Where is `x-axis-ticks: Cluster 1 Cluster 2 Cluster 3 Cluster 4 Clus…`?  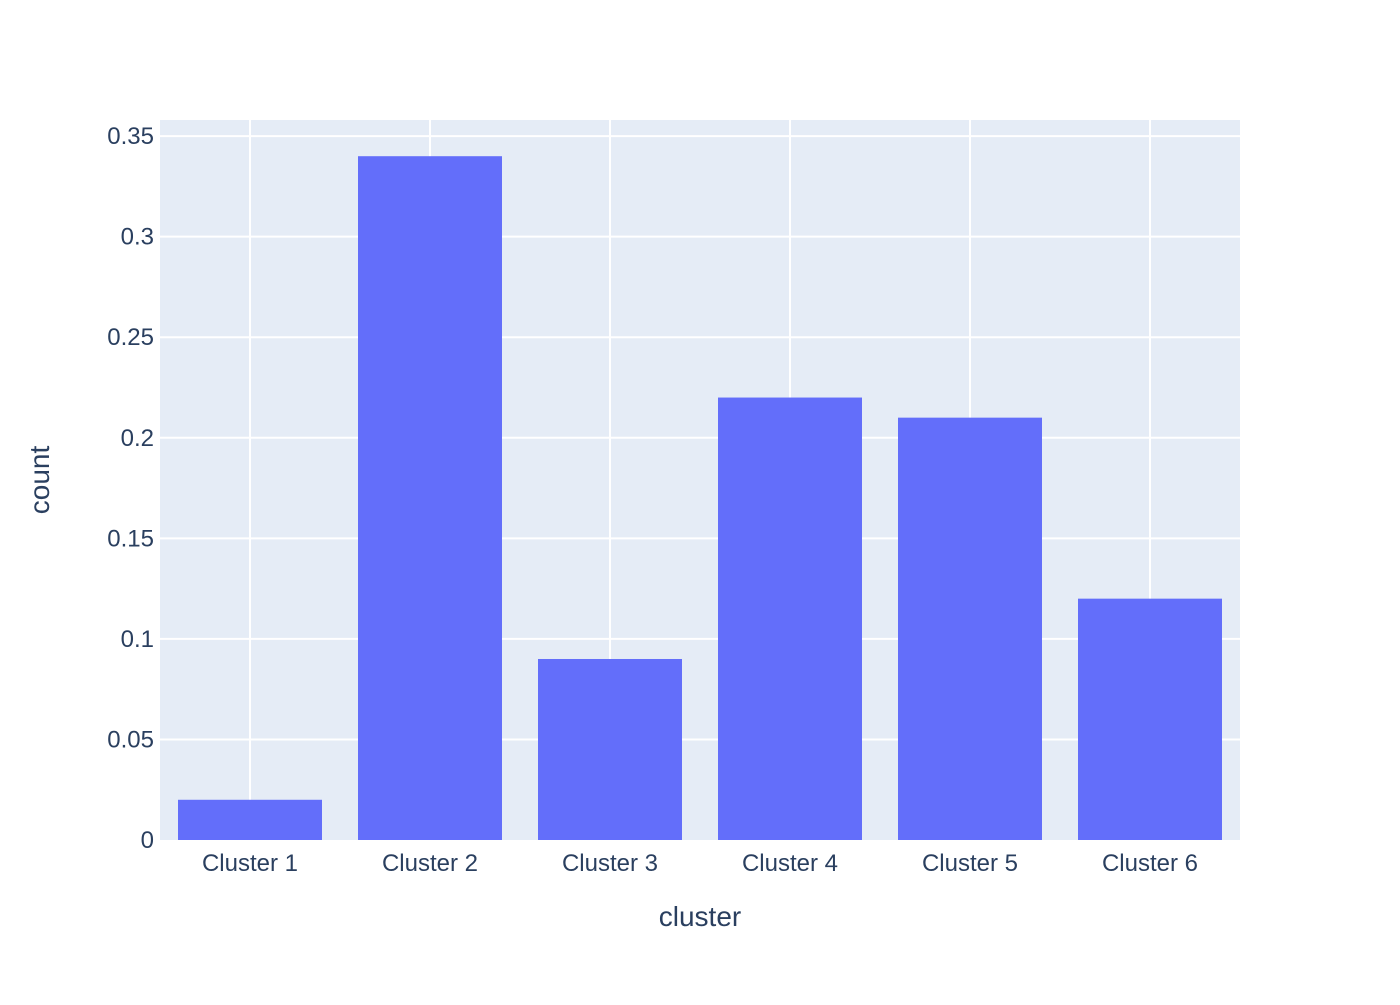
x-axis-ticks: Cluster 1 Cluster 2 Cluster 3 Cluster 4 Clus… is located at coordinates (700, 863).